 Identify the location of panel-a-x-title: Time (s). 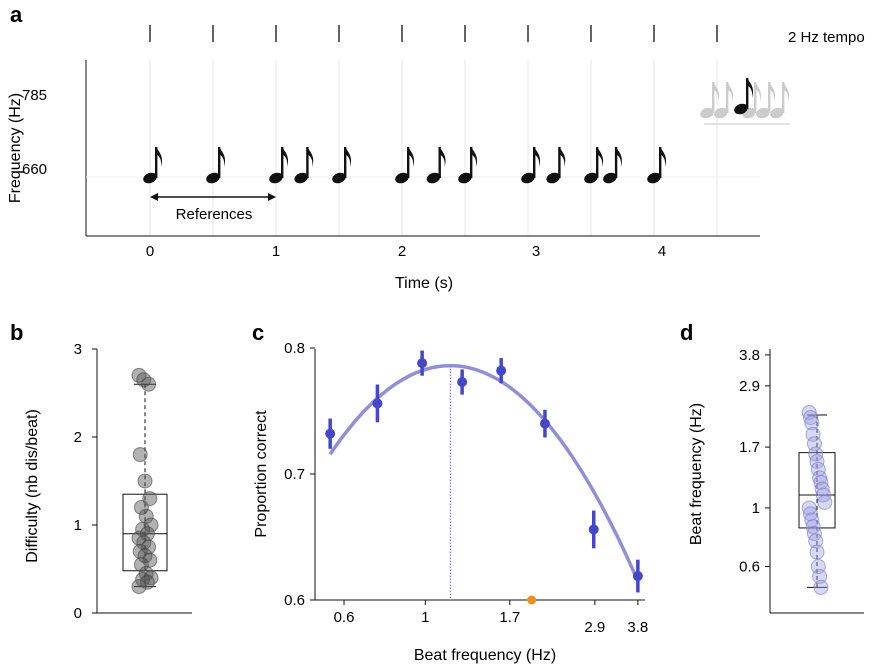
(424, 283).